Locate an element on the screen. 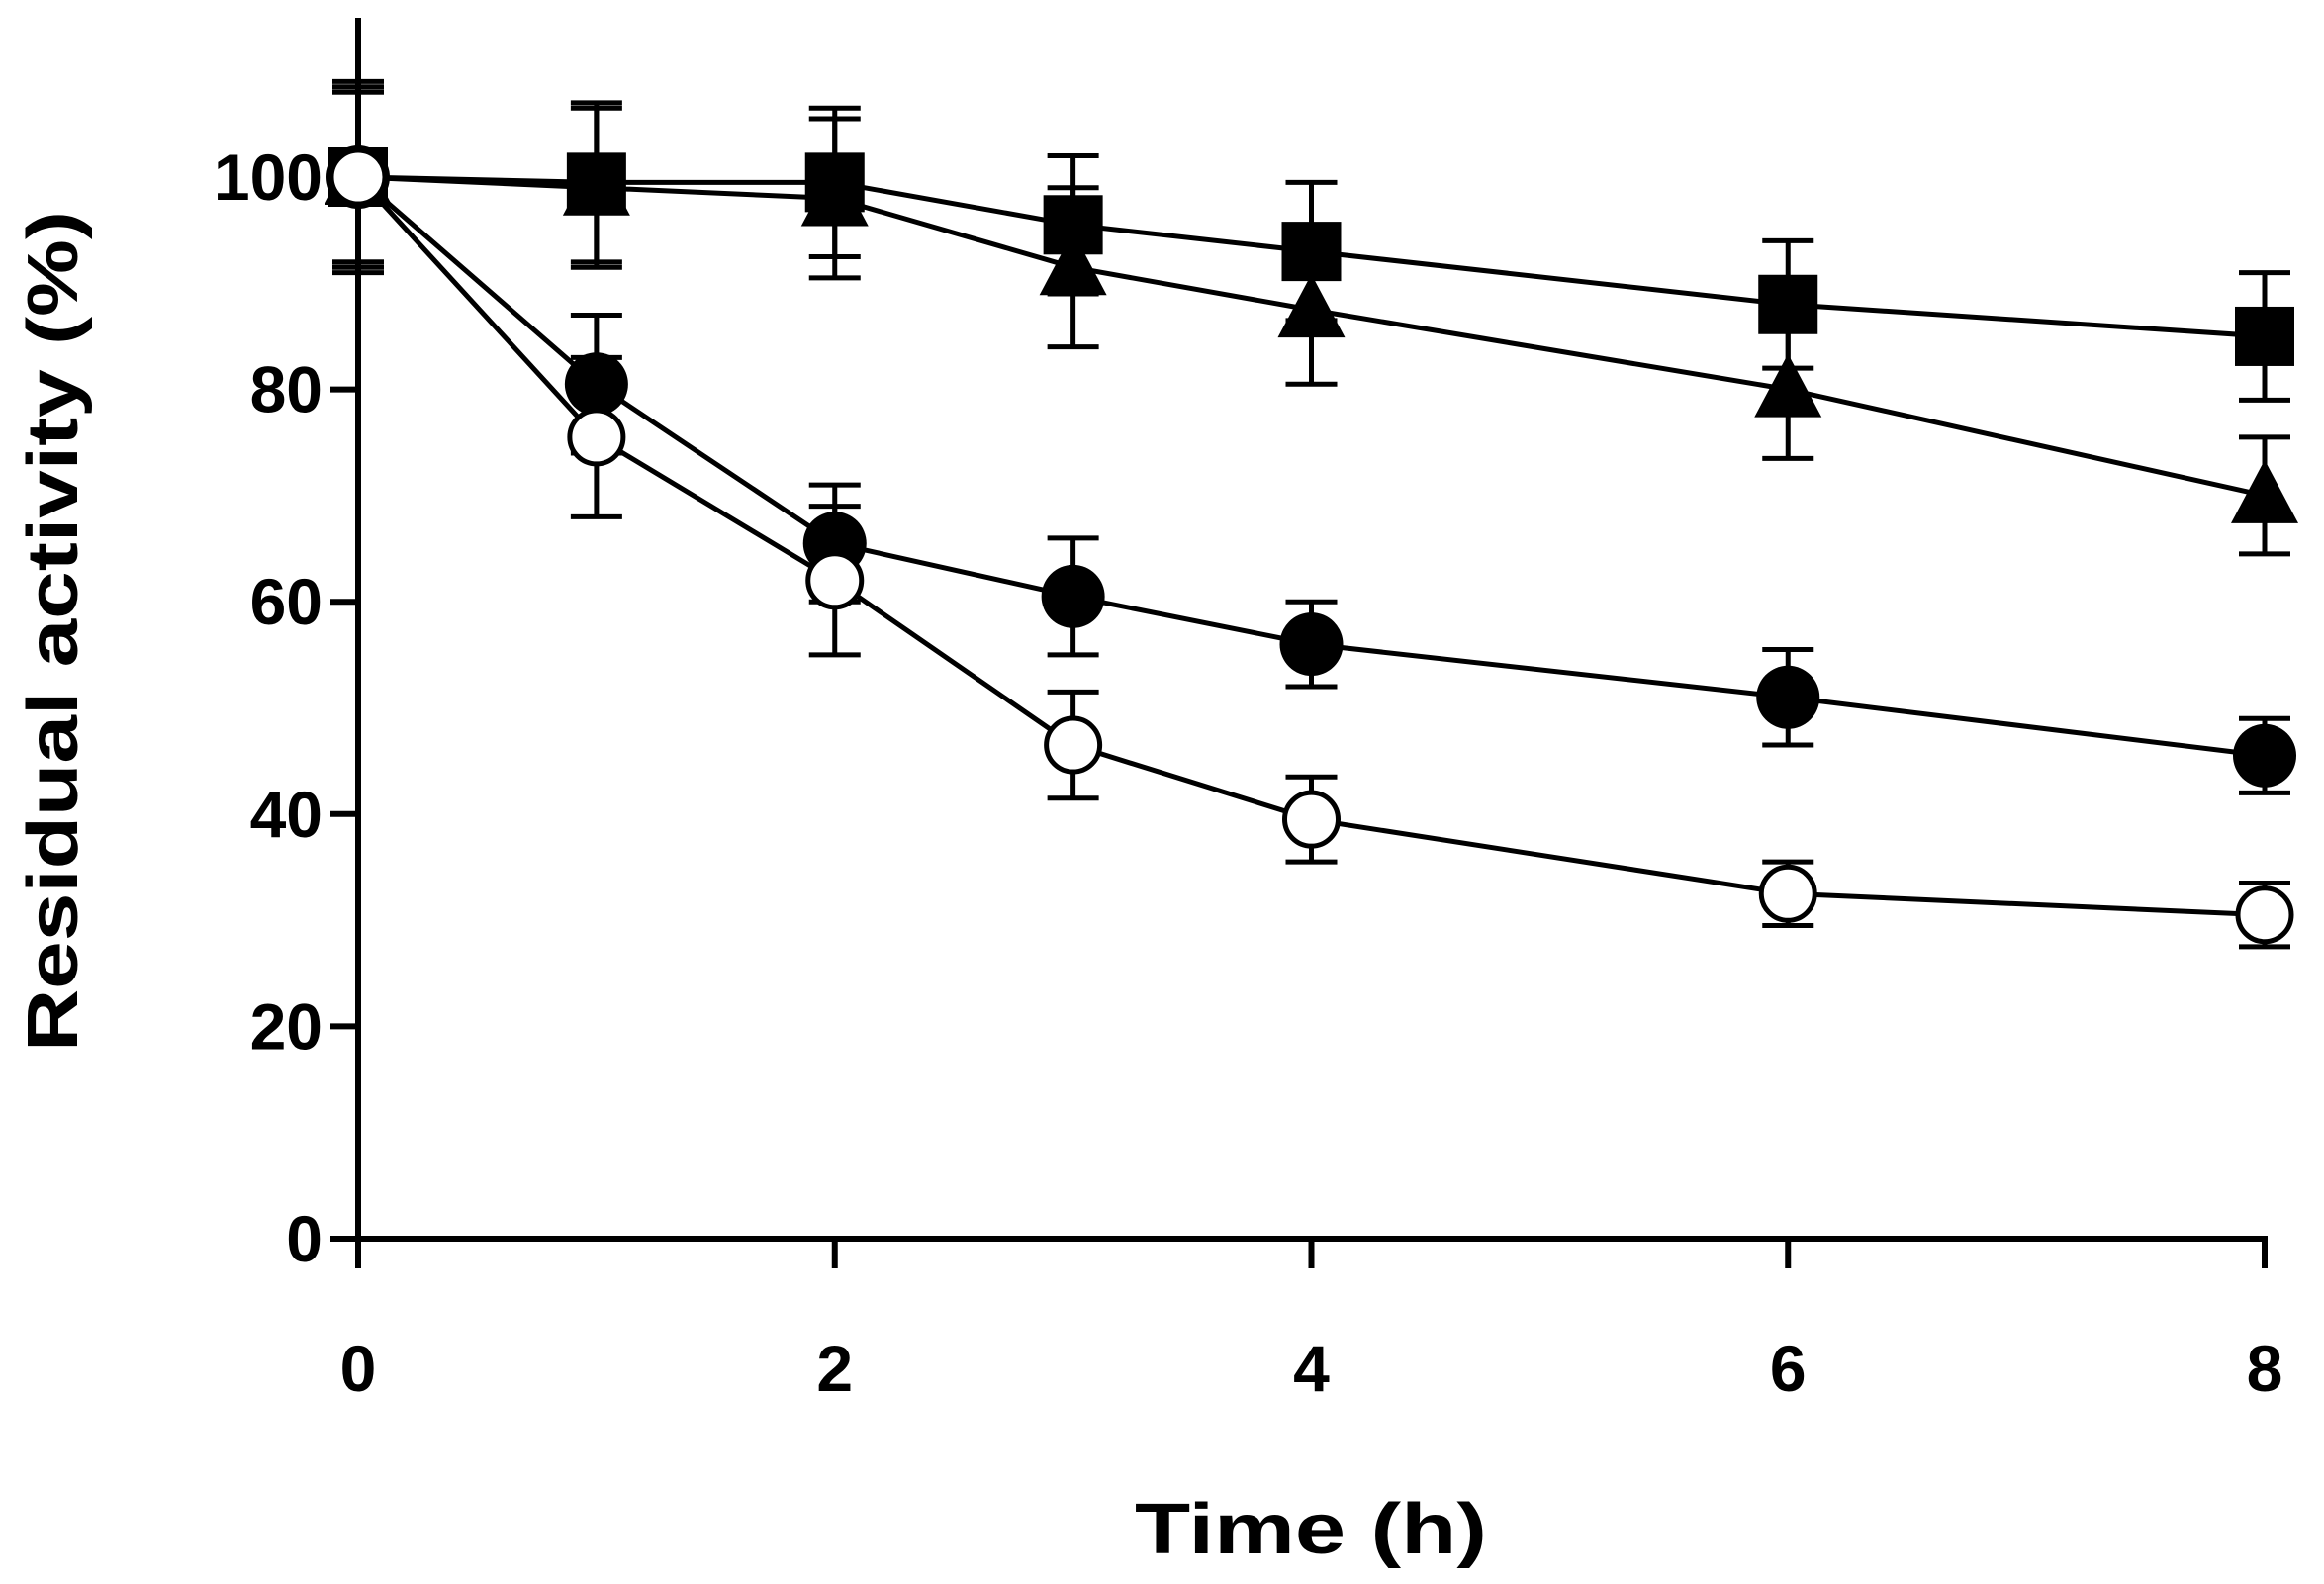  y-tick-label: 20 is located at coordinates (286, 1026).